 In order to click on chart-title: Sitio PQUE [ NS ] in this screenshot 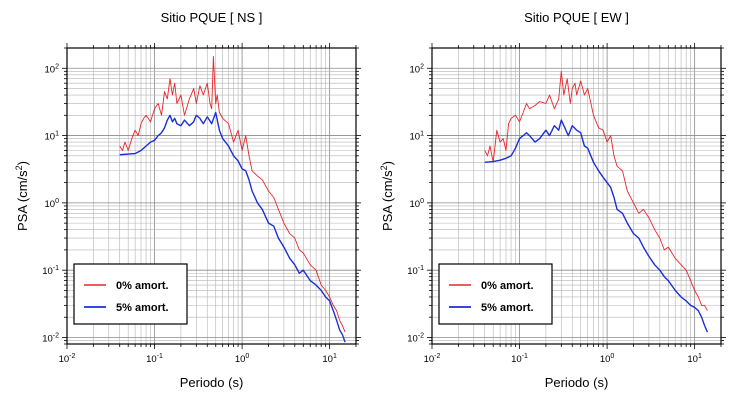, I will do `click(212, 17)`.